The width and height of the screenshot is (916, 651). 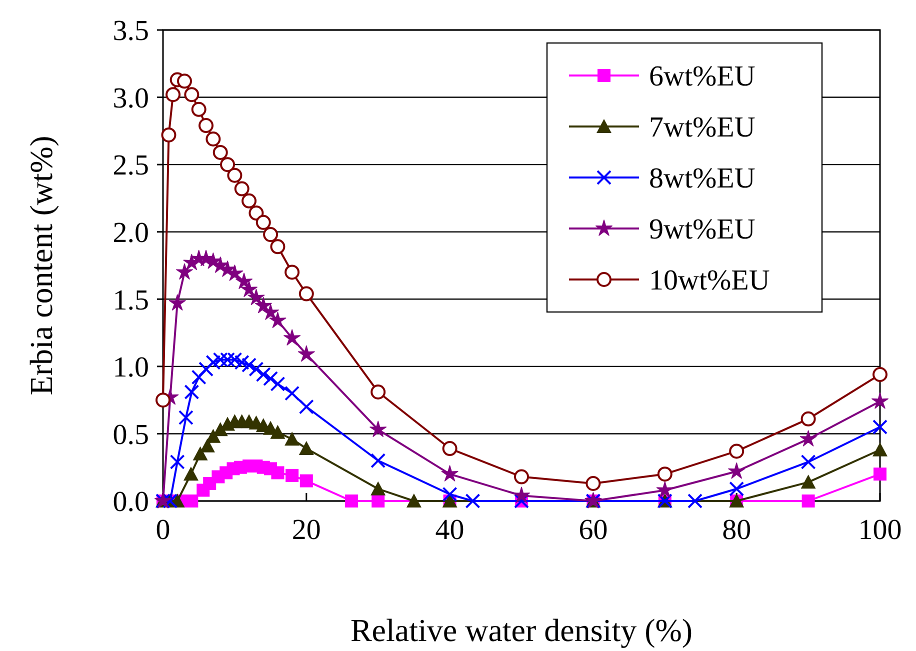 What do you see at coordinates (41, 266) in the screenshot?
I see `y-axis-title: Erbia content (wt%)` at bounding box center [41, 266].